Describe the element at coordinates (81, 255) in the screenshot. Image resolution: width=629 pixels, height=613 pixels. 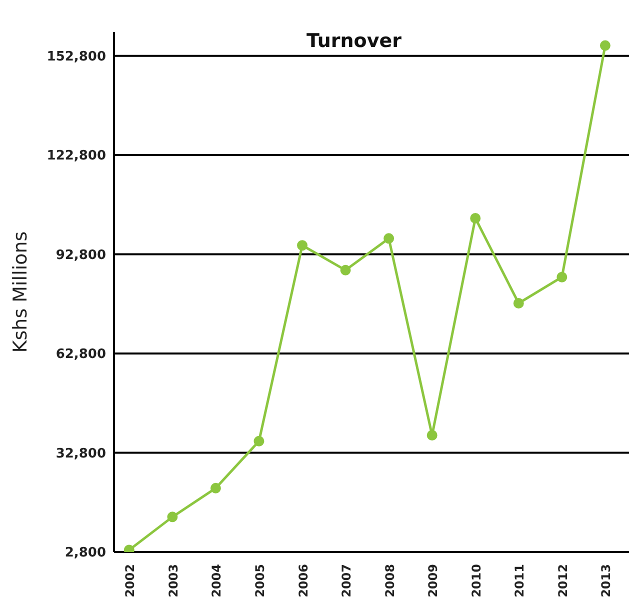
I see `y-tick-label: 92,800` at that location.